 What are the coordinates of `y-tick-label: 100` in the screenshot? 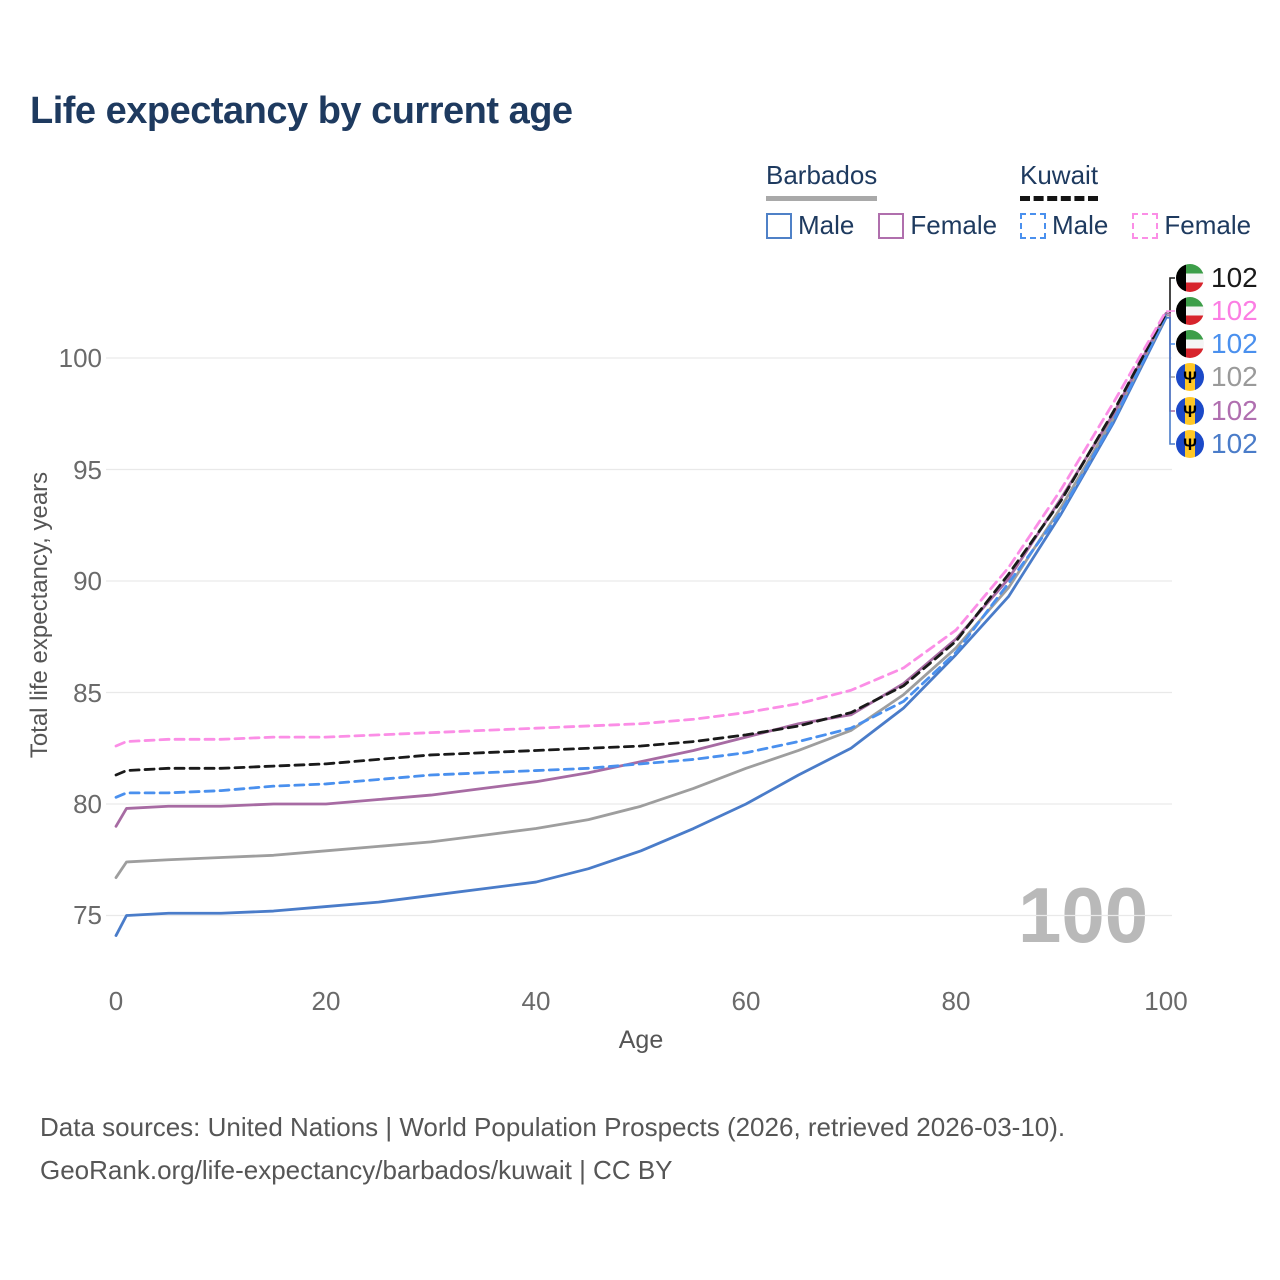 It's located at (80, 358).